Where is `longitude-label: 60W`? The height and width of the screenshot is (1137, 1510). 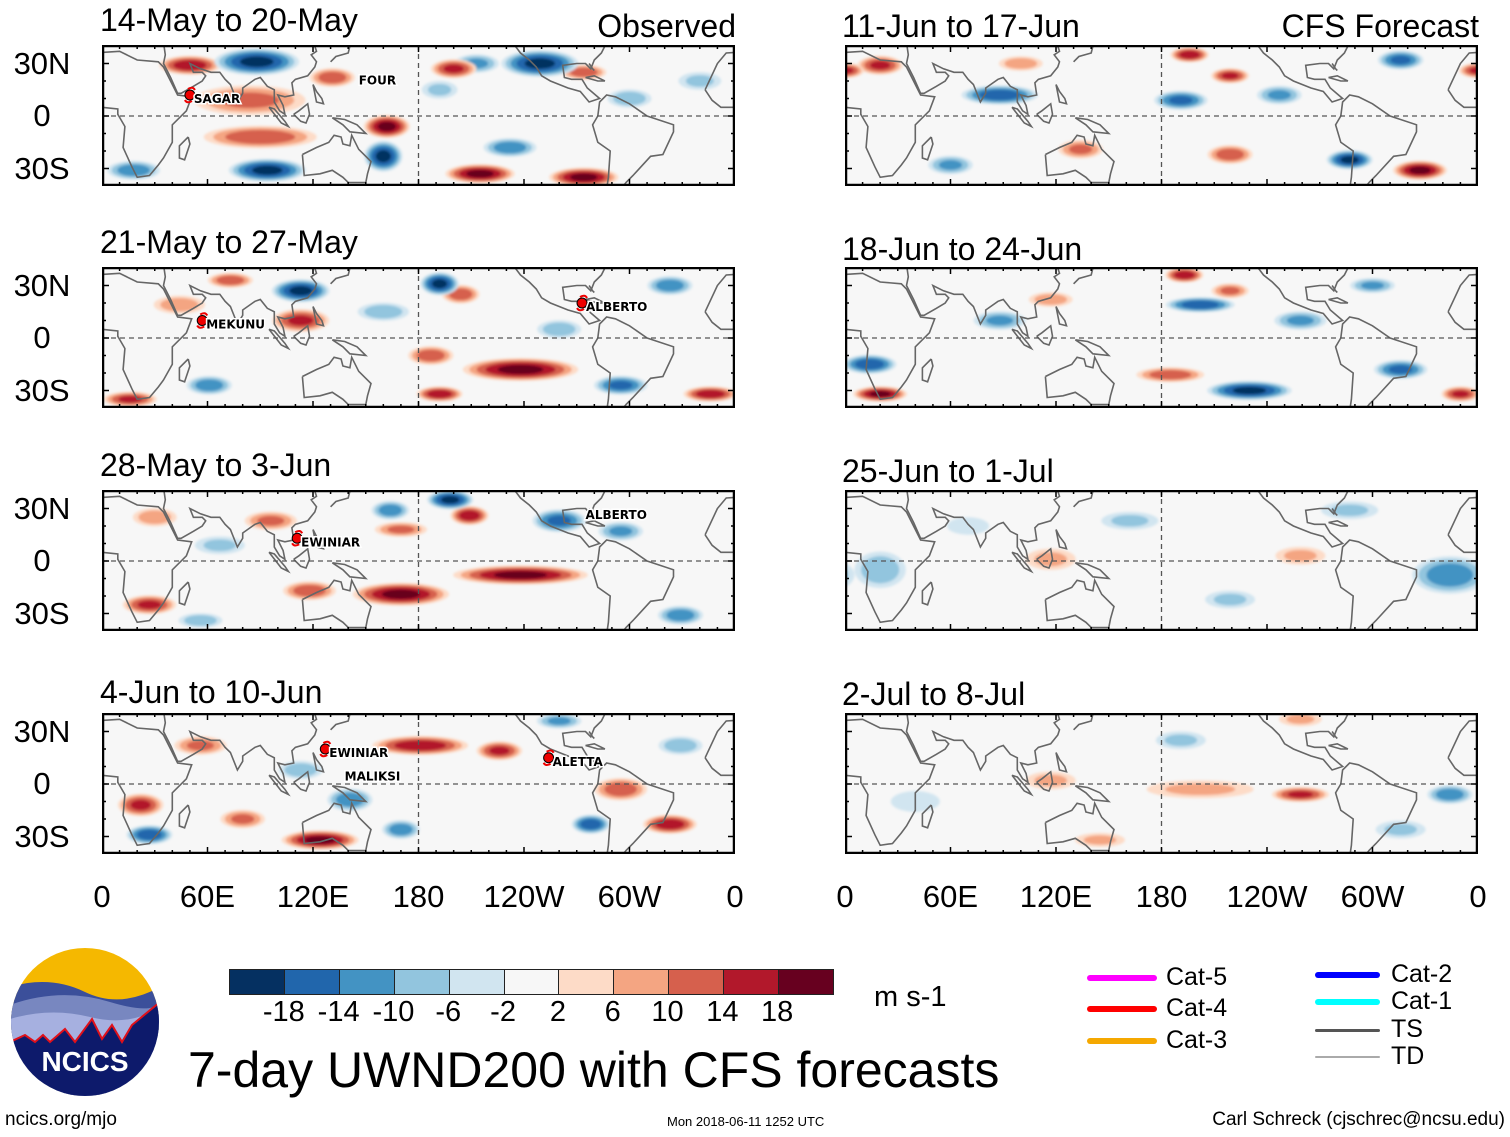
longitude-label: 60W is located at coordinates (629, 896).